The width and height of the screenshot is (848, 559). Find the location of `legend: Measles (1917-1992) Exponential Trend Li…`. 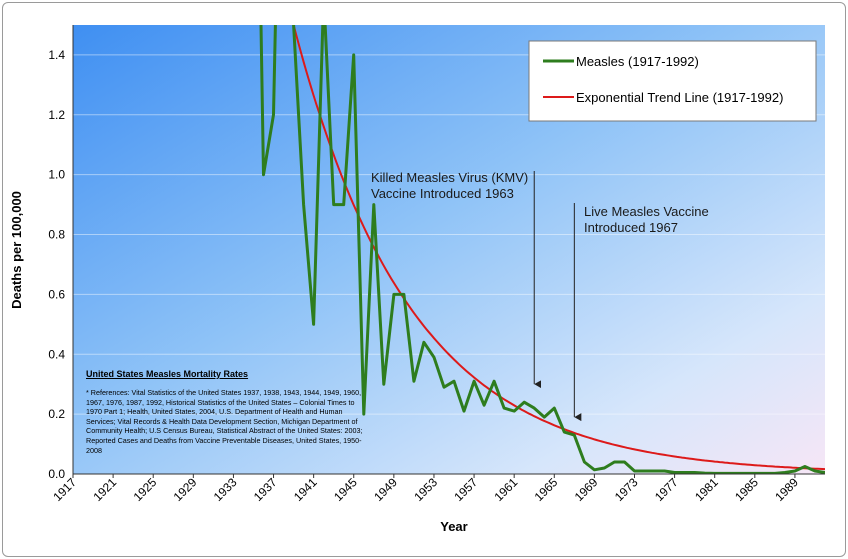

legend: Measles (1917-1992) Exponential Trend Li… is located at coordinates (672, 81).